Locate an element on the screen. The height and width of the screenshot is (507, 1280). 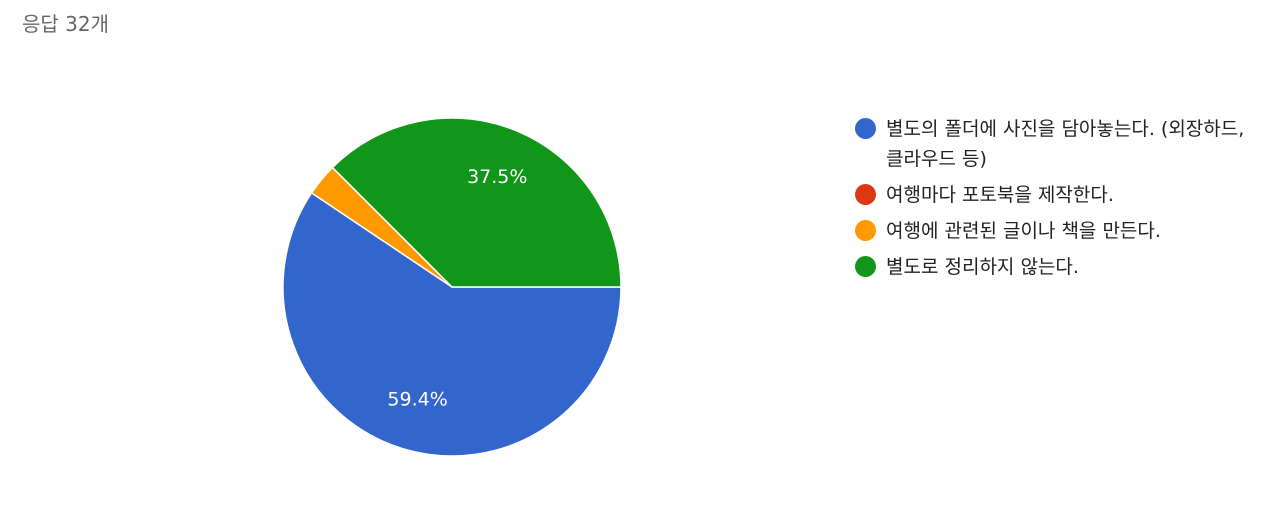
slice-label: 37.5% is located at coordinates (497, 177).